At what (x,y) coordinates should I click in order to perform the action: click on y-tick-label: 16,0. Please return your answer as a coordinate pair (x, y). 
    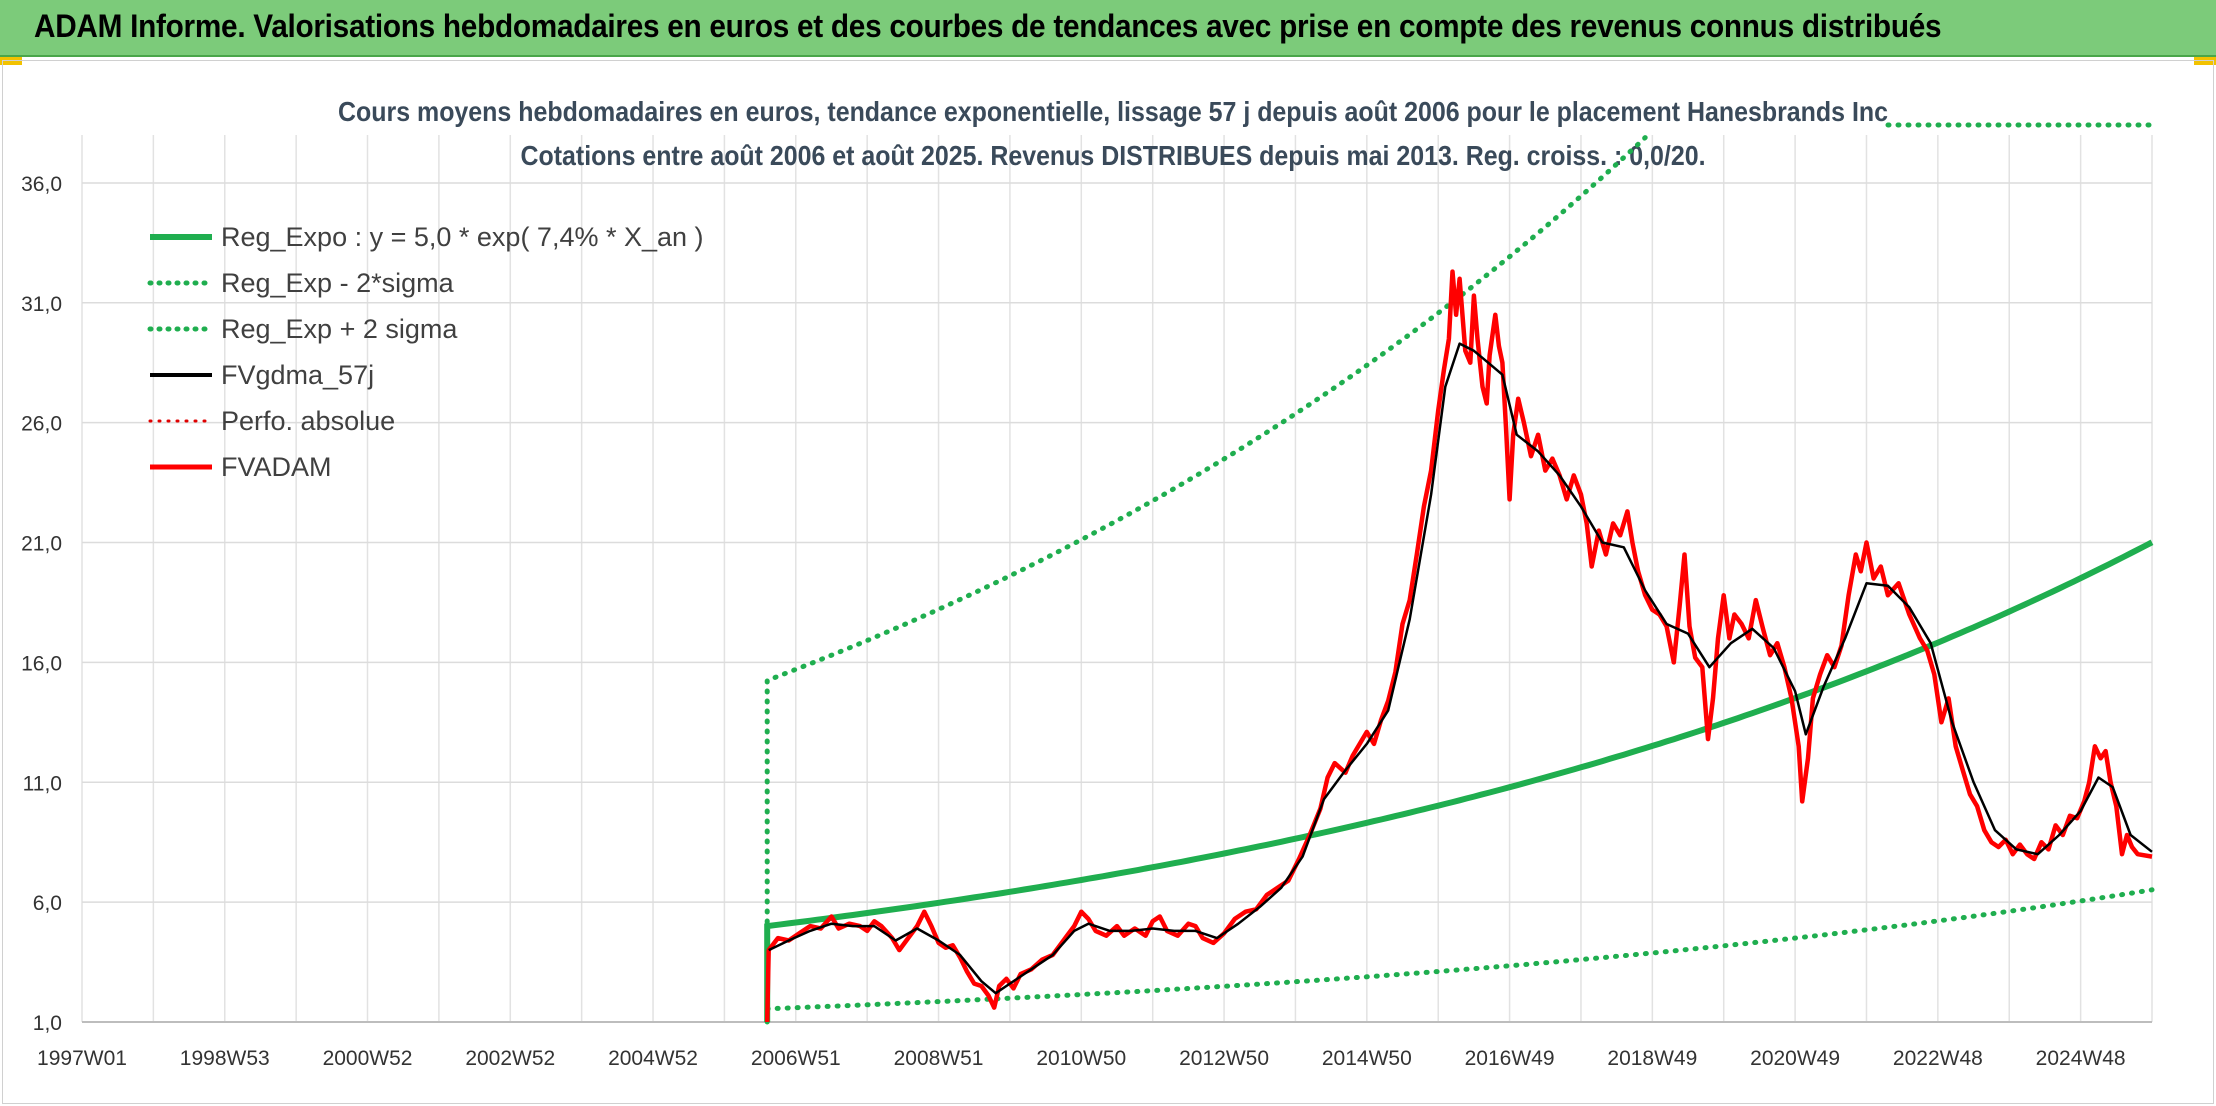
    Looking at the image, I should click on (41, 663).